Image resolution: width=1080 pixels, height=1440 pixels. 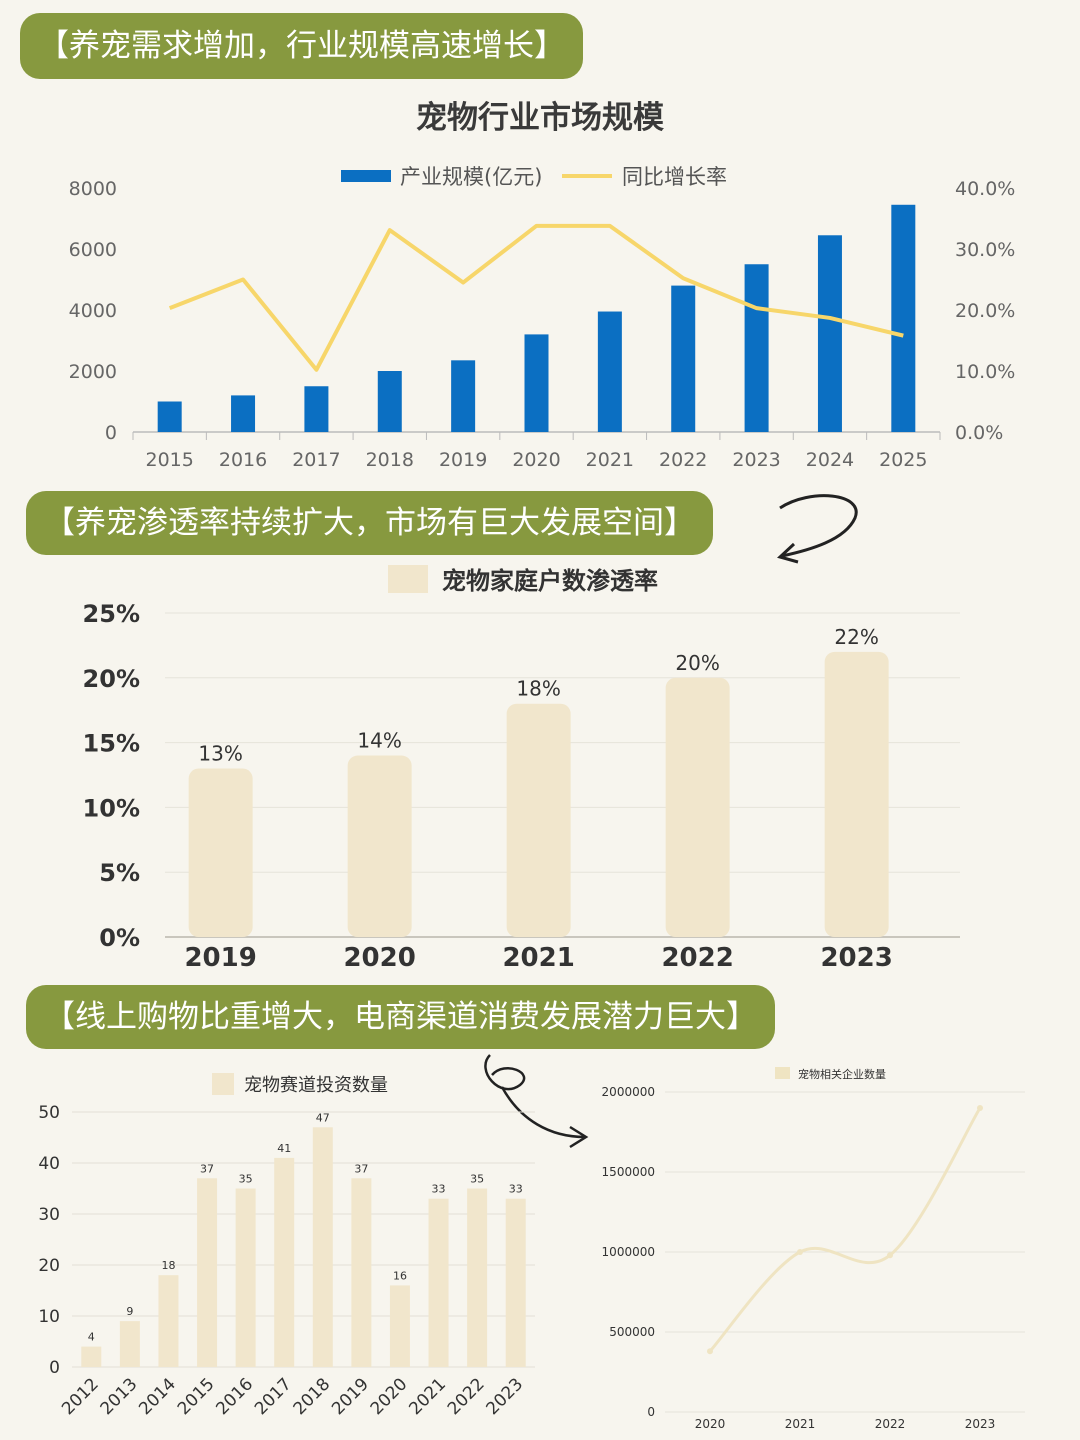 I want to click on chart2-x-tick-label: 2022, so click(x=697, y=958).